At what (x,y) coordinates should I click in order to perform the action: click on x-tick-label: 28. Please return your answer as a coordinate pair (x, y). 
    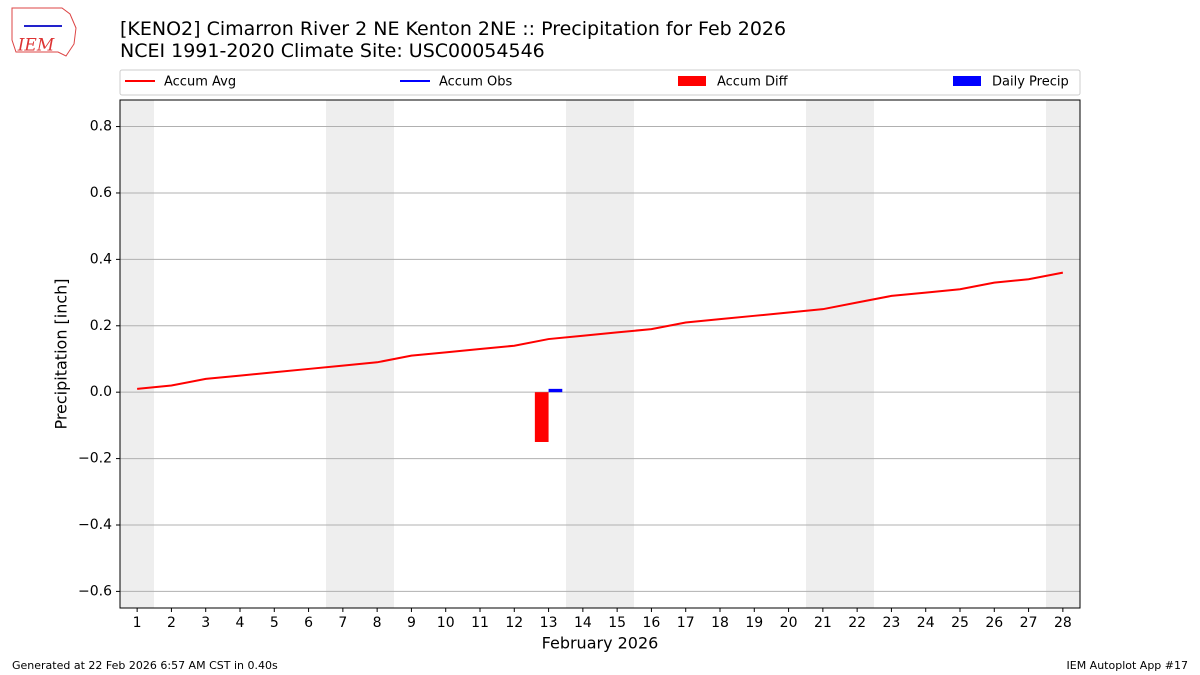
    Looking at the image, I should click on (1063, 623).